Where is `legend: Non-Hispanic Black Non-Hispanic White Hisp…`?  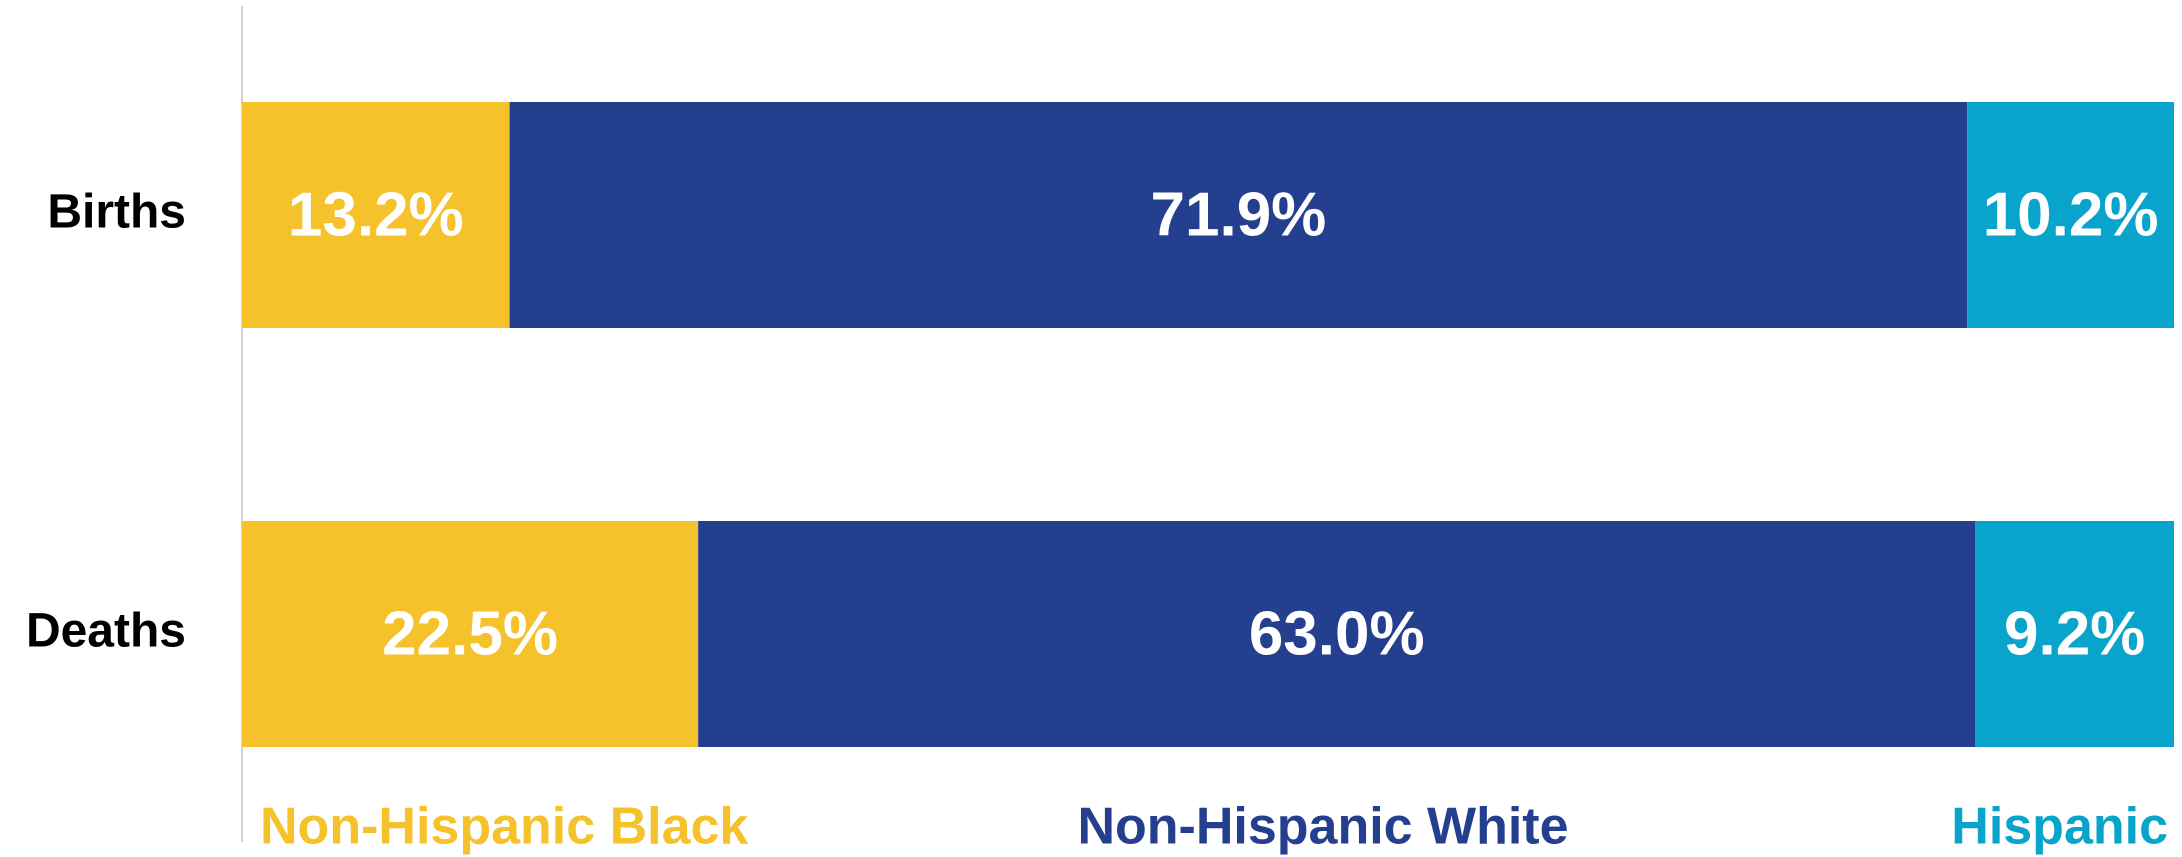 legend: Non-Hispanic Black Non-Hispanic White Hisp… is located at coordinates (1214, 827).